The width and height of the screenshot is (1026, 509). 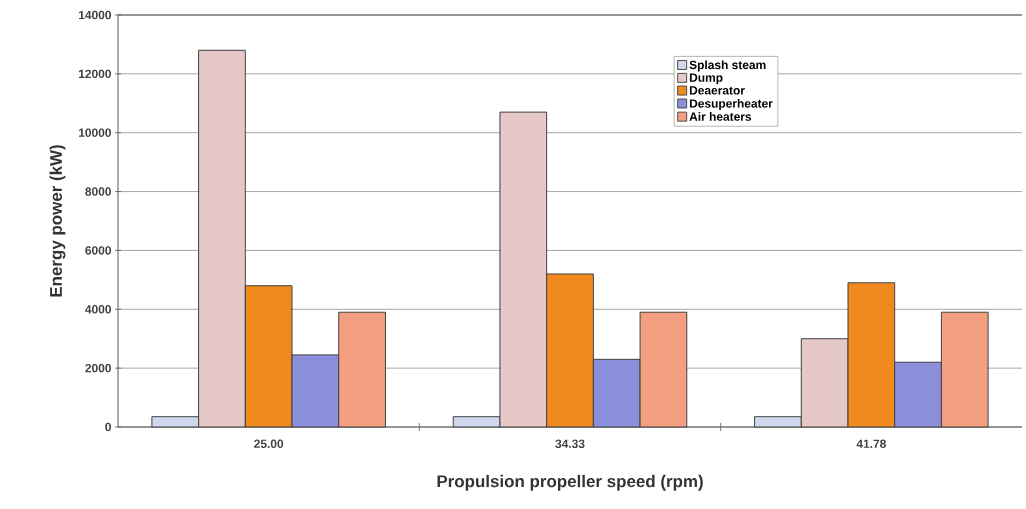 What do you see at coordinates (57, 221) in the screenshot?
I see `y-axis-title: Energy power (kW)` at bounding box center [57, 221].